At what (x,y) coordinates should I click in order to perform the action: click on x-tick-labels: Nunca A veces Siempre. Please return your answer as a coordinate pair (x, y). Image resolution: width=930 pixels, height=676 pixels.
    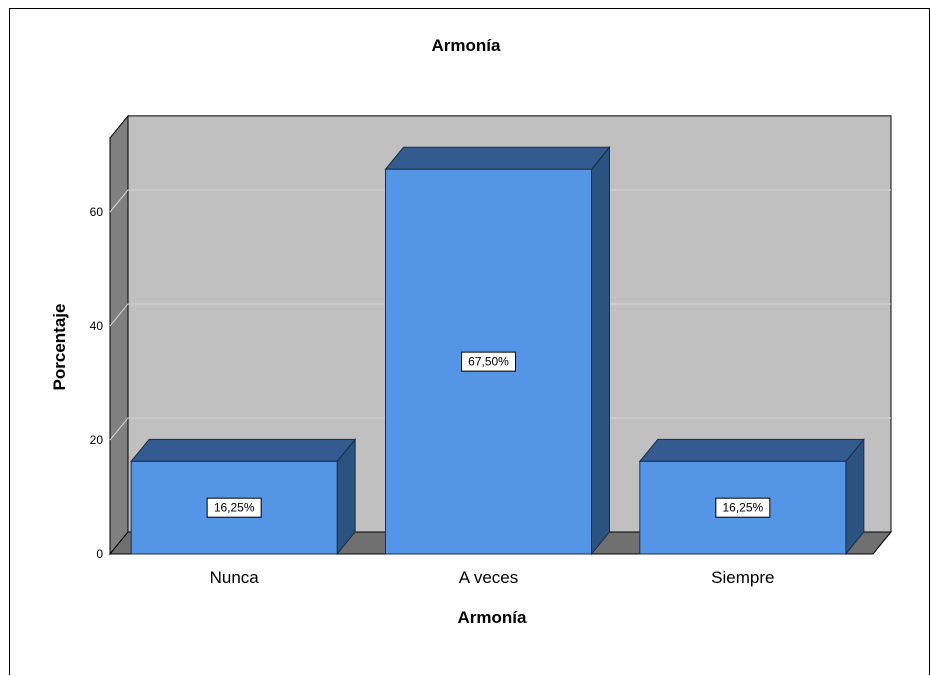
    Looking at the image, I should click on (492, 577).